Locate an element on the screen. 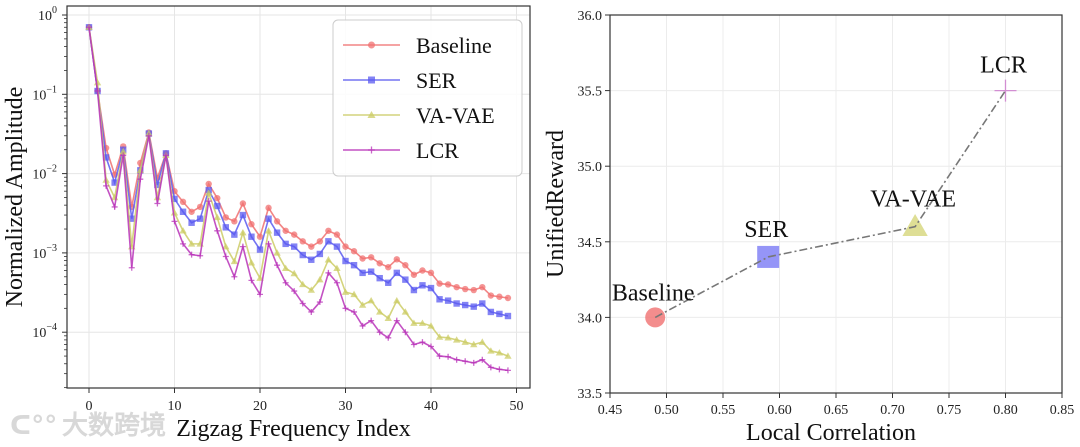 The width and height of the screenshot is (1080, 447). x-tick-label: 0.60 is located at coordinates (779, 410).